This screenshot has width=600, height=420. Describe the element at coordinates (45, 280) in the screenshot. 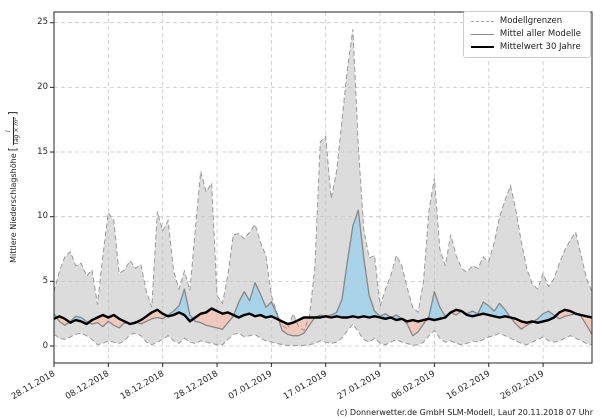

I see `y-tick-label: 5` at that location.